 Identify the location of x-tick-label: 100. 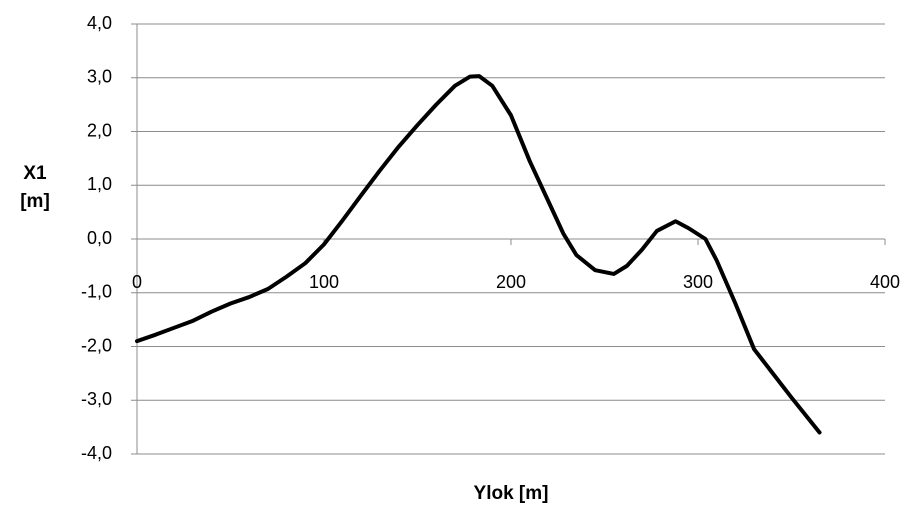
(324, 282).